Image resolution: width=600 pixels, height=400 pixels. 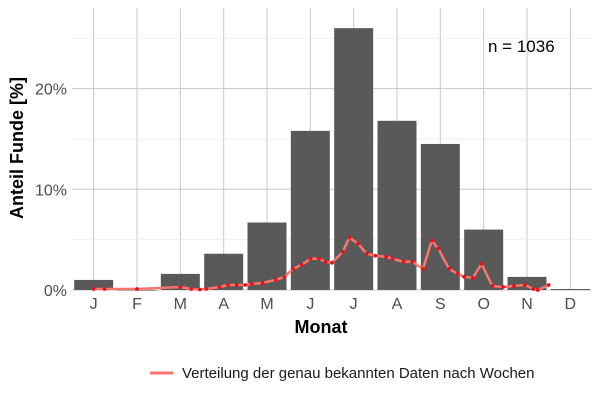 I want to click on y-tick-label: 10%, so click(x=51, y=190).